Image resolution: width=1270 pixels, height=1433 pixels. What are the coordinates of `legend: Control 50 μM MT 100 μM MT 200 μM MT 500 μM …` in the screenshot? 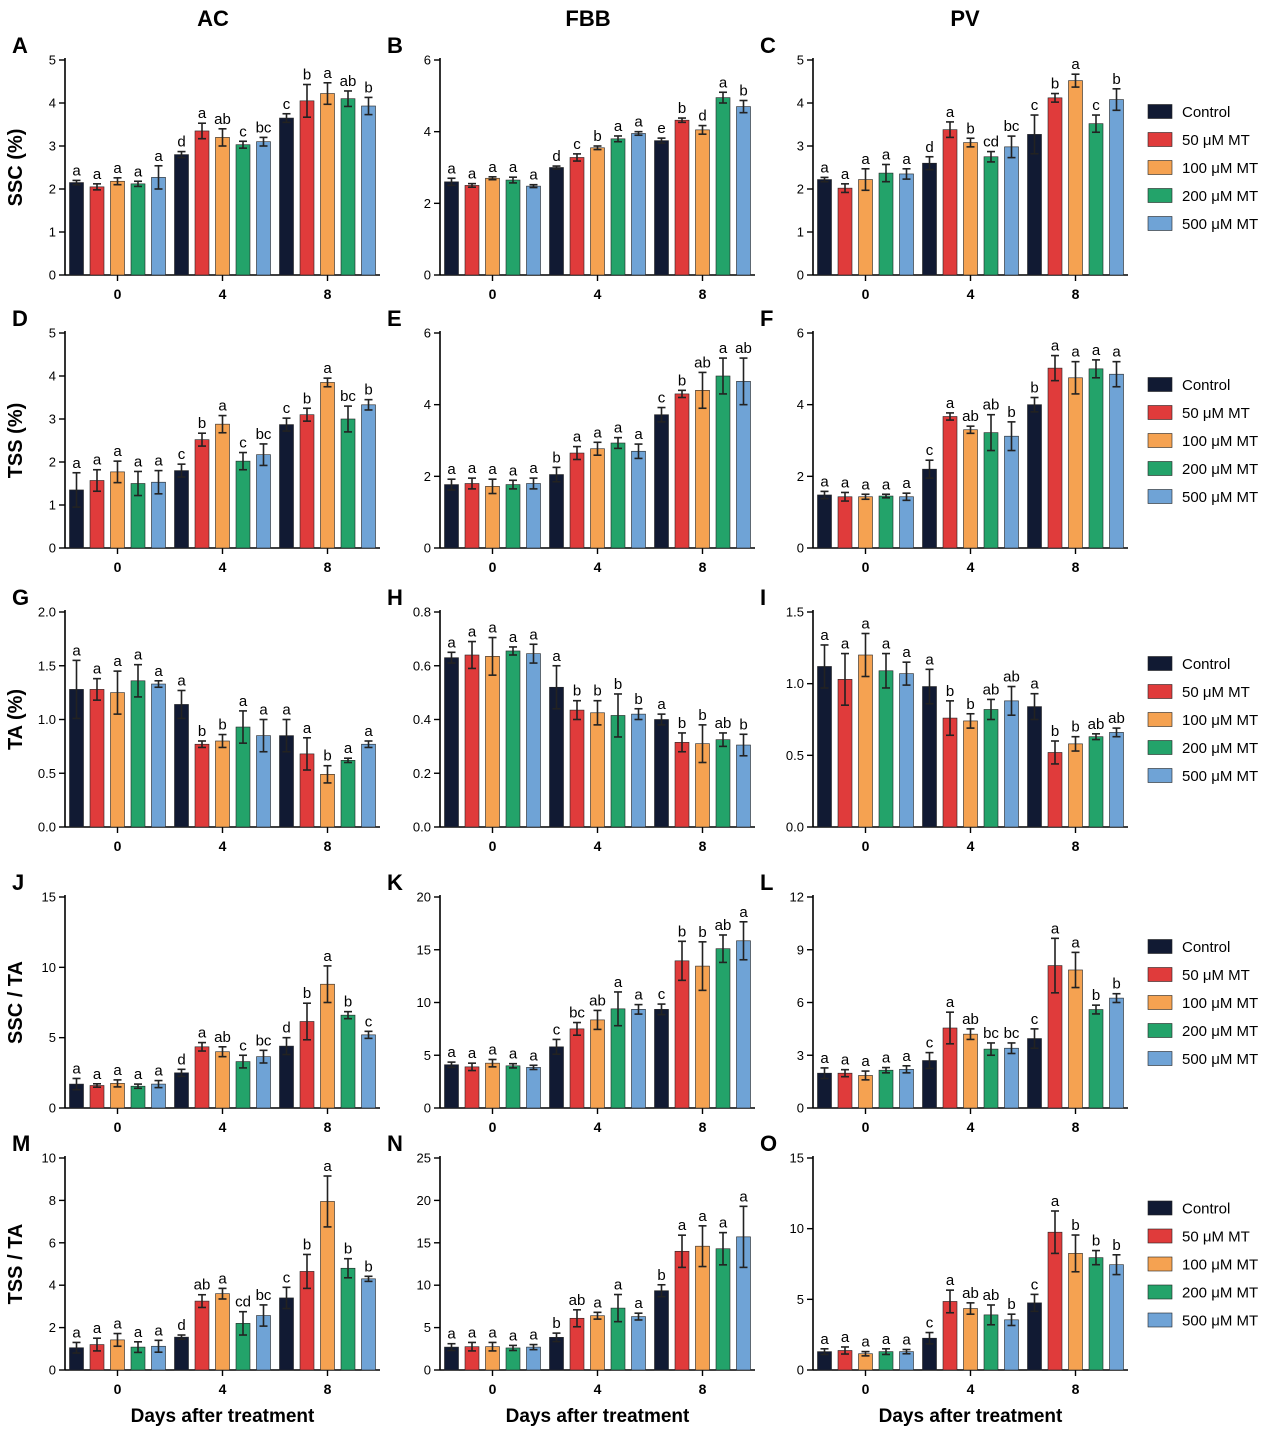 It's located at (1202, 1265).